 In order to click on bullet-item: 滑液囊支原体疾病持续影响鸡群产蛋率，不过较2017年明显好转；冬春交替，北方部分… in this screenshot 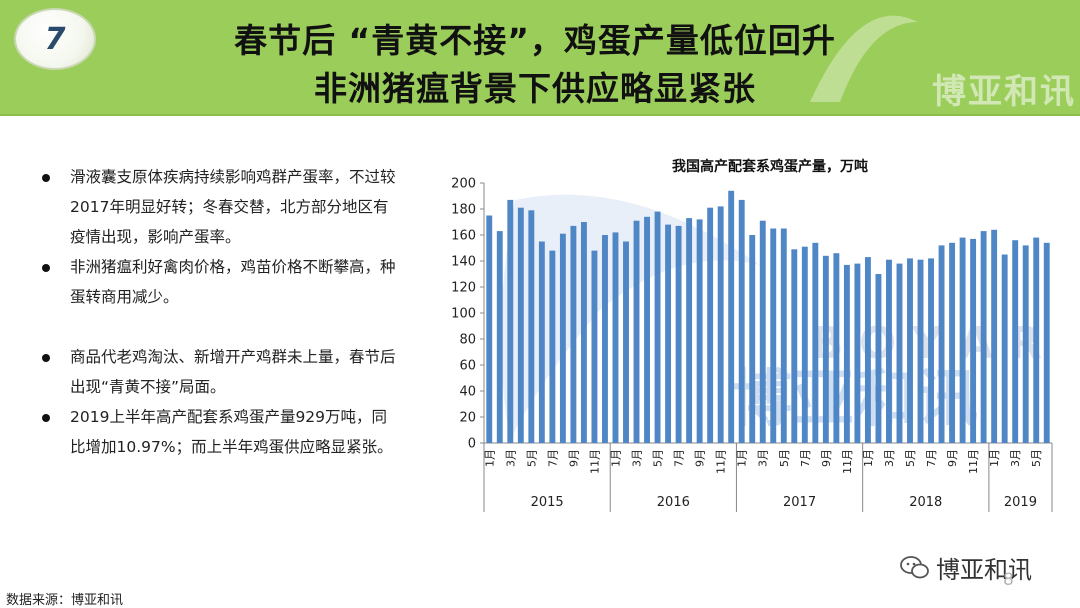, I will do `click(218, 207)`.